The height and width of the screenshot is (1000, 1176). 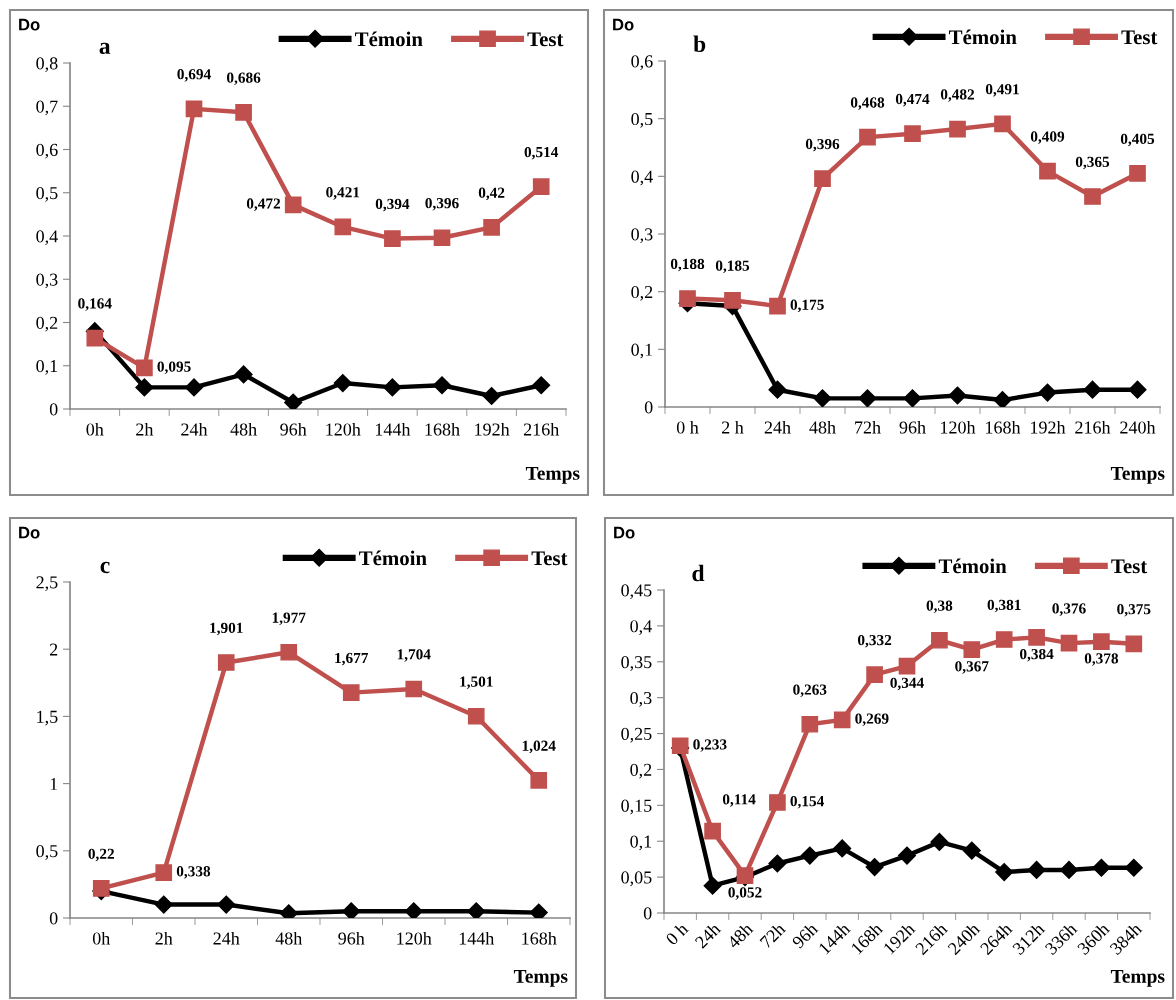 What do you see at coordinates (53, 649) in the screenshot?
I see `y-tick-label: 2` at bounding box center [53, 649].